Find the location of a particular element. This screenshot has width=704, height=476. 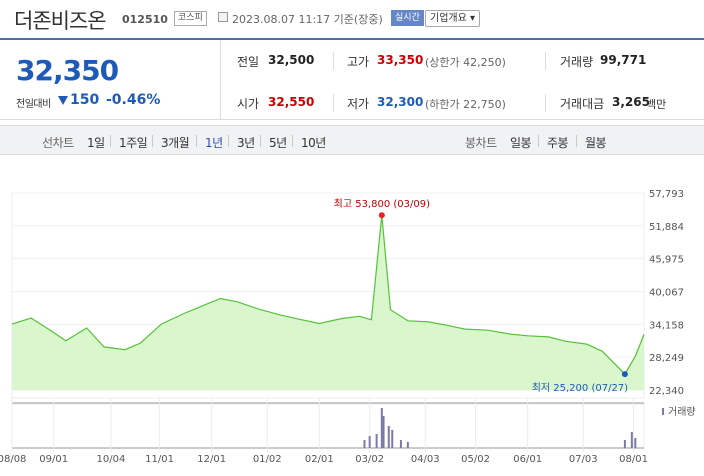

high-value: 33,350 is located at coordinates (400, 60).